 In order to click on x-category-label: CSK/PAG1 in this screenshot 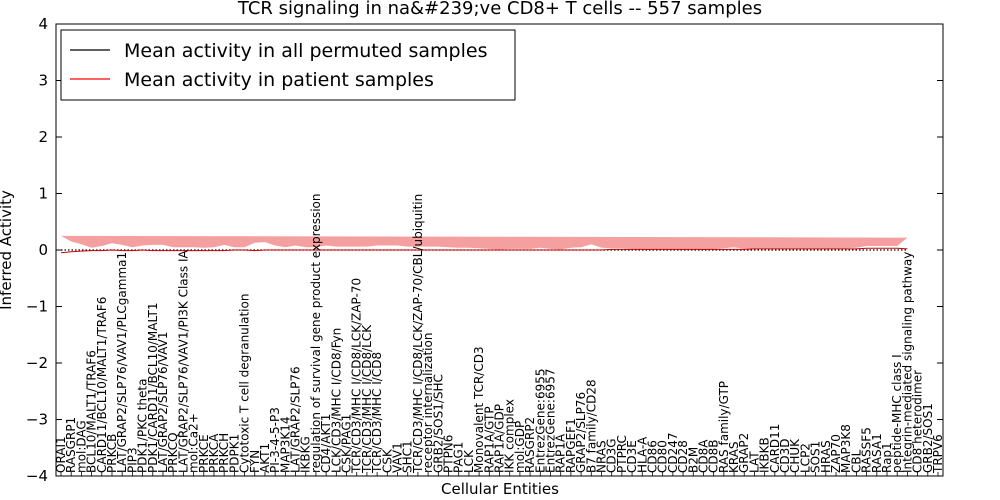, I will do `click(347, 443)`.